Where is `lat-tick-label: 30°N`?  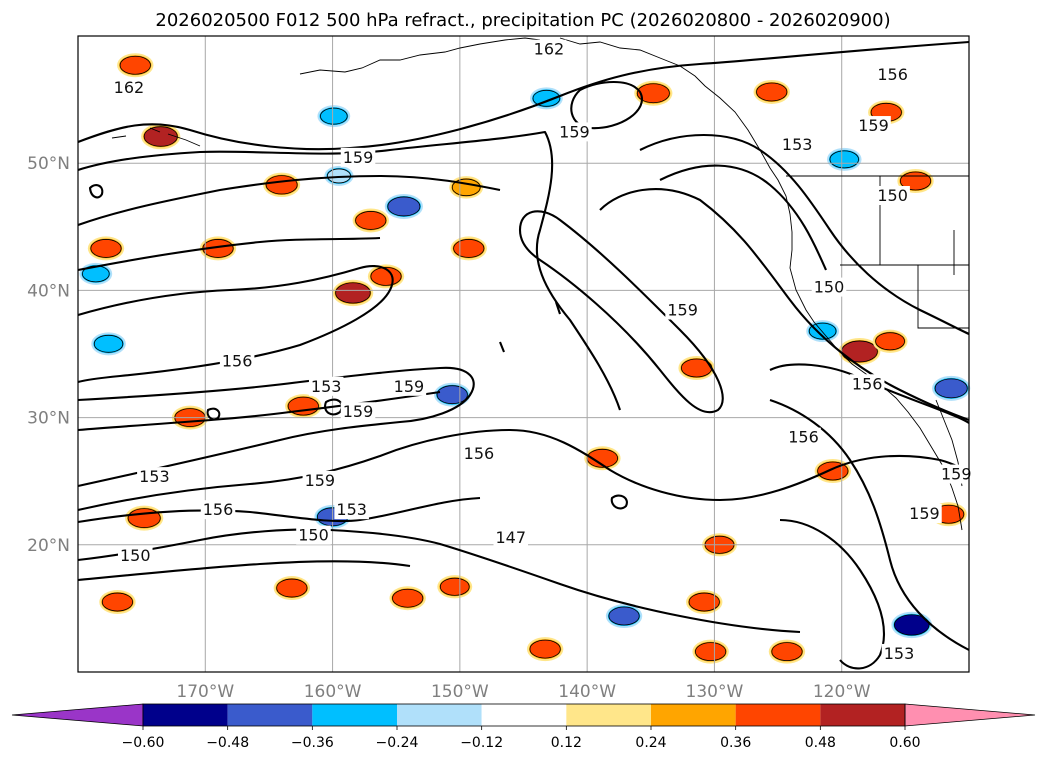
lat-tick-label: 30°N is located at coordinates (48, 419).